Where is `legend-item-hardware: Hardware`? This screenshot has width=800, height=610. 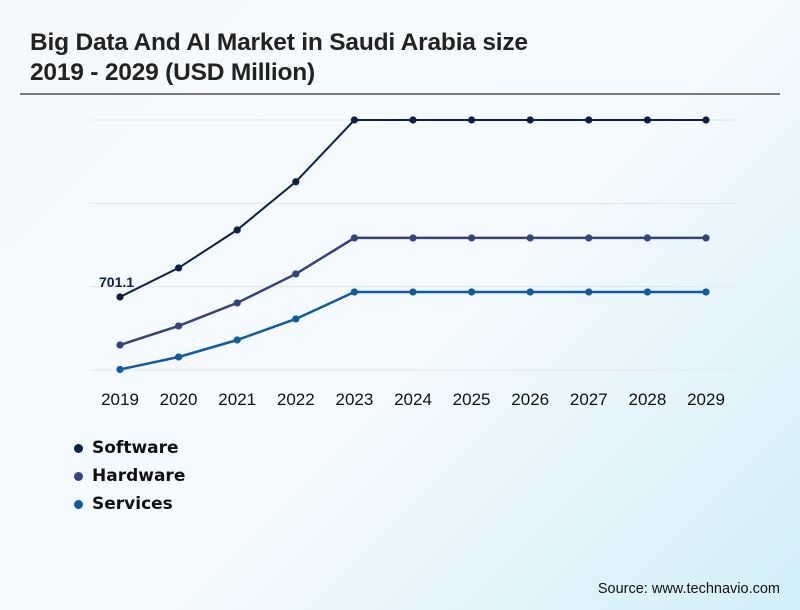 legend-item-hardware: Hardware is located at coordinates (129, 476).